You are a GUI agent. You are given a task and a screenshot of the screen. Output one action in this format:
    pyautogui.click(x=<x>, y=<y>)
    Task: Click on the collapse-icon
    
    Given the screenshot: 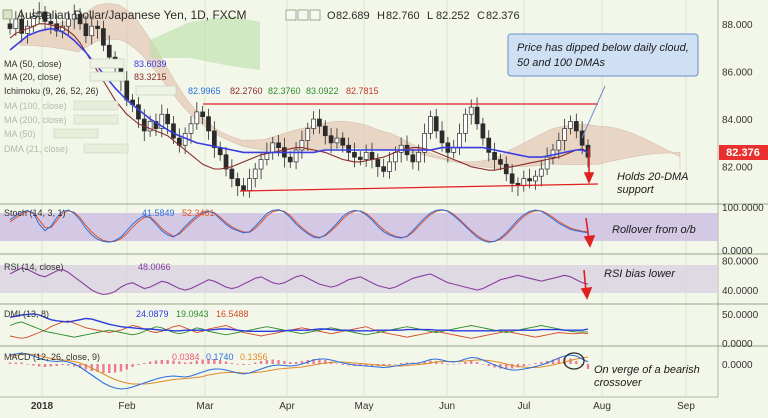 What is the action you would take?
    pyautogui.click(x=7, y=14)
    